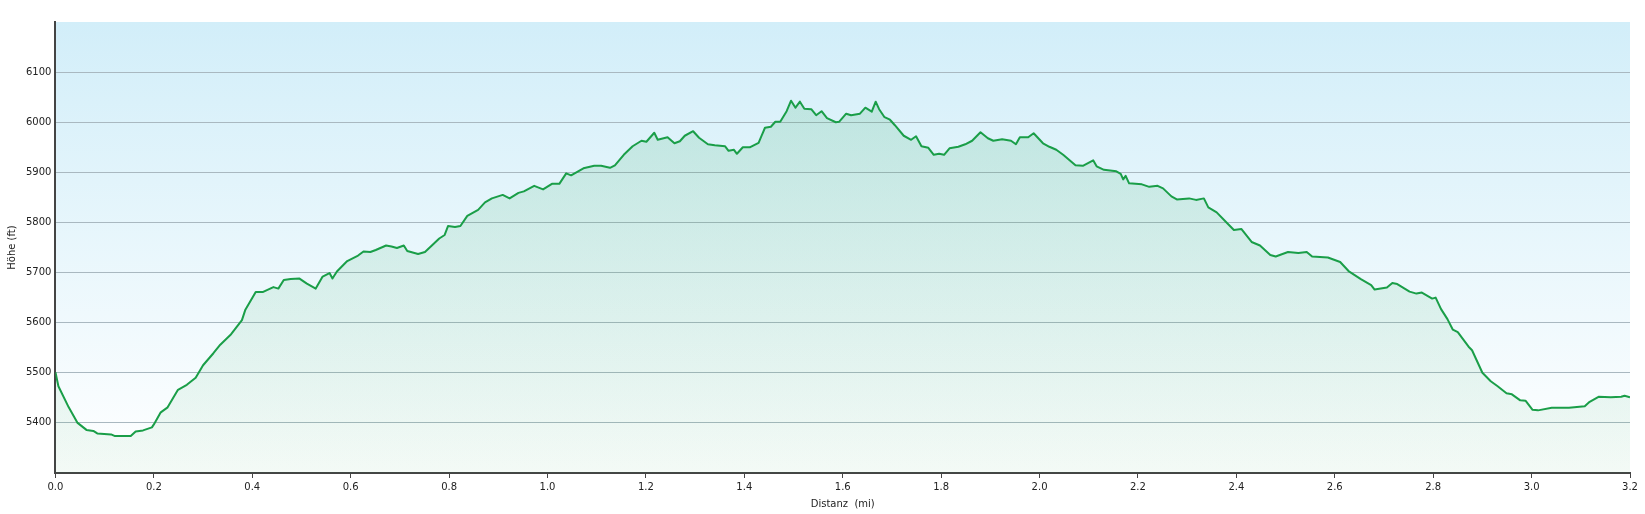 This screenshot has height=514, width=1645. What do you see at coordinates (1630, 486) in the screenshot?
I see `x-tick-label: 3.2` at bounding box center [1630, 486].